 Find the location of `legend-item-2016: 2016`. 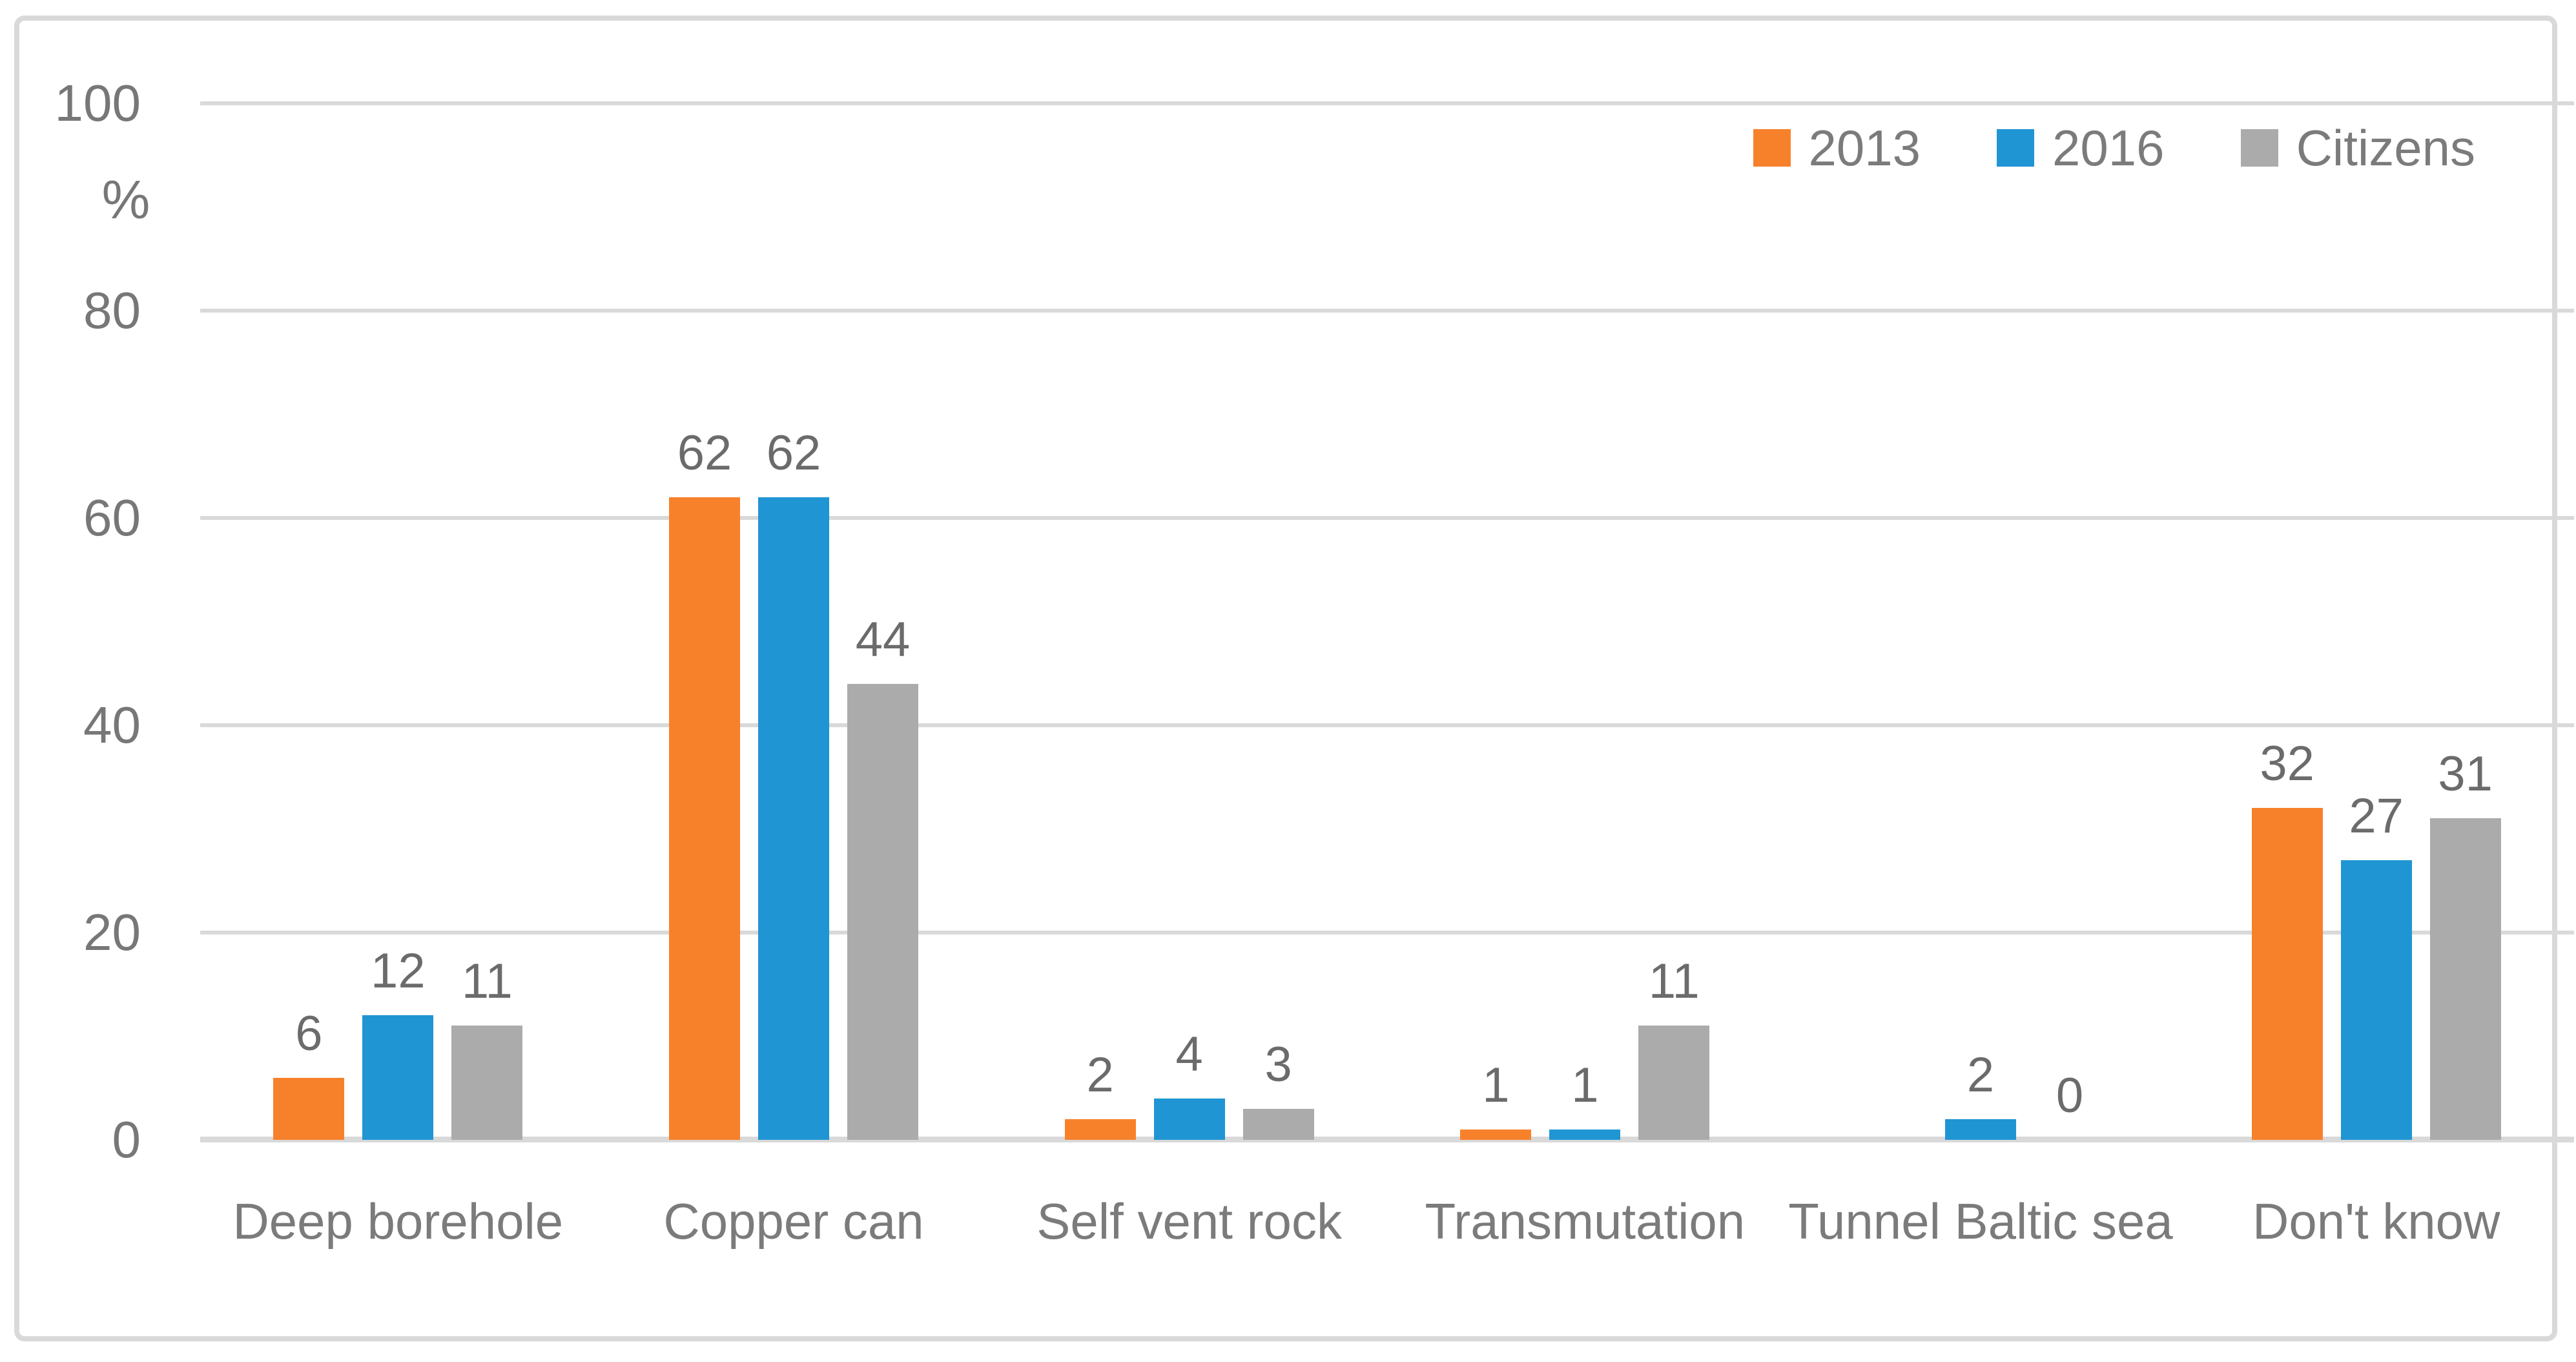

legend-item-2016: 2016 is located at coordinates (2081, 148).